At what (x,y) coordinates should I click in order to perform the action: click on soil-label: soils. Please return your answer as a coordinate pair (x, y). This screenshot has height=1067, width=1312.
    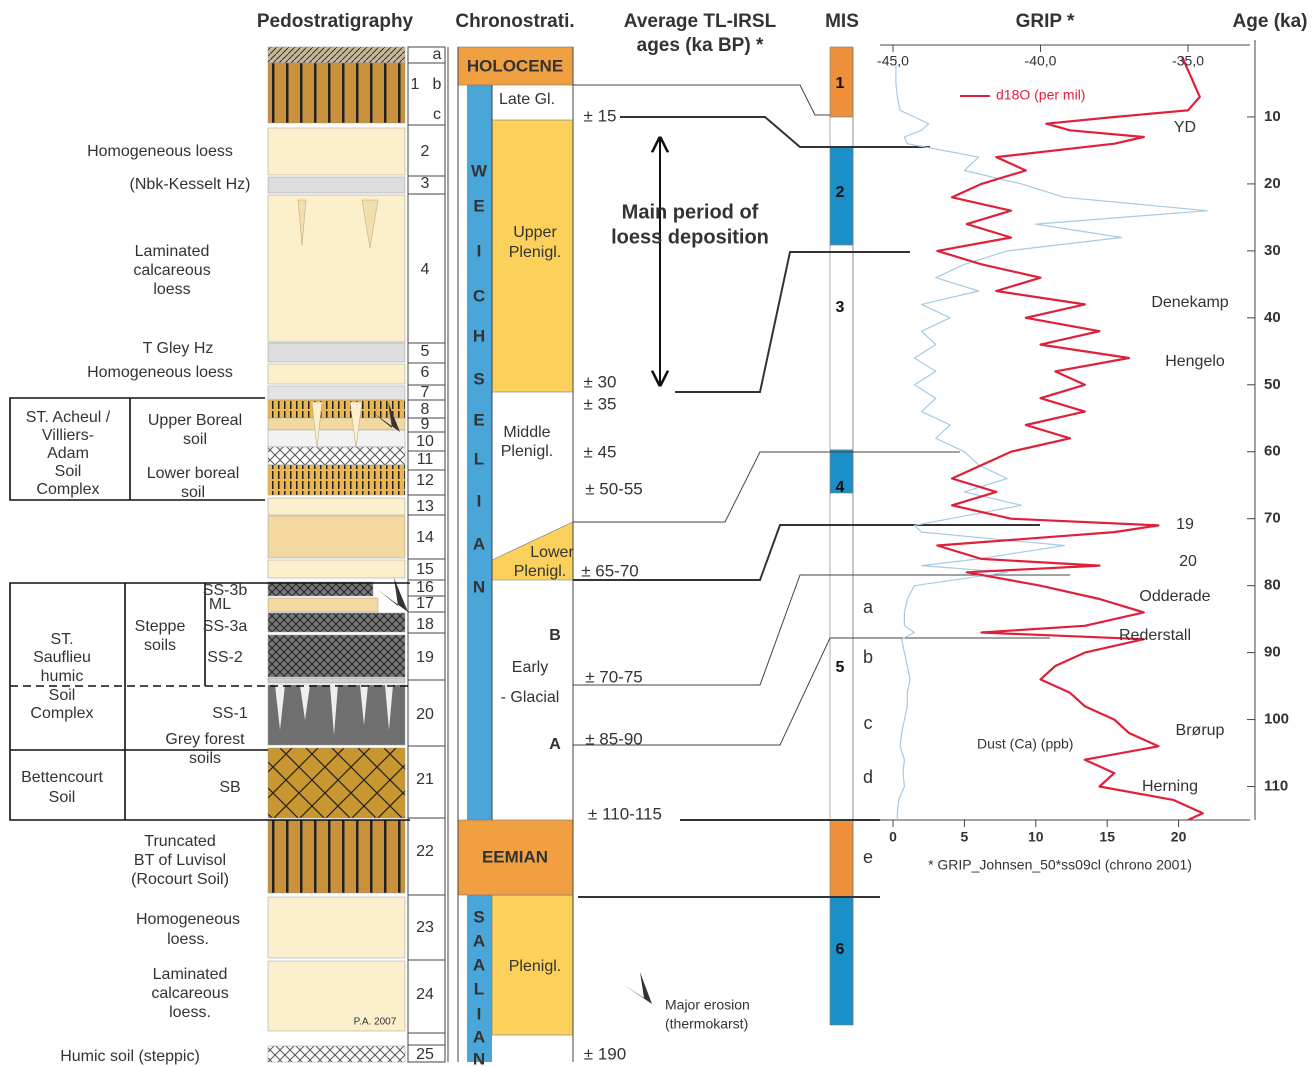
    Looking at the image, I should click on (160, 645).